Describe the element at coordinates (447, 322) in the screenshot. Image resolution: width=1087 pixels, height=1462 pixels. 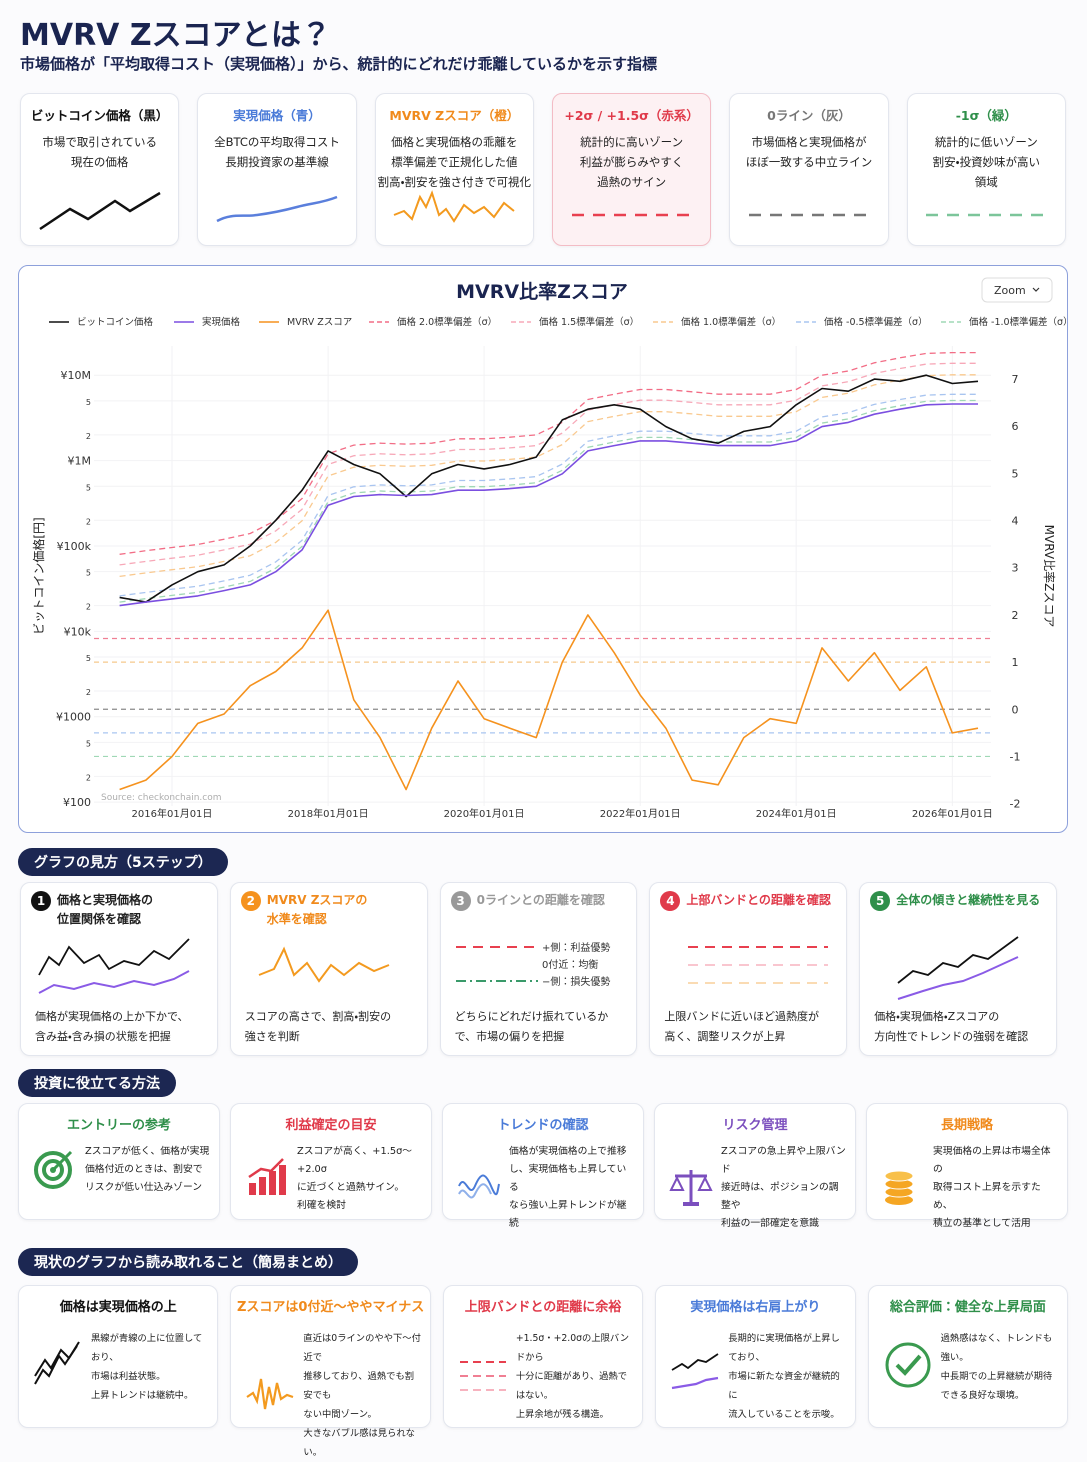
I see `legend-label: 価格 2.0標準偏差（σ）` at that location.